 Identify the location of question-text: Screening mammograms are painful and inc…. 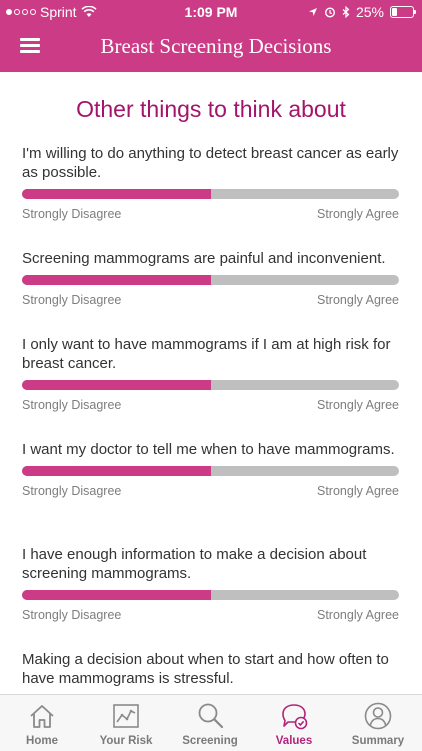
(204, 258).